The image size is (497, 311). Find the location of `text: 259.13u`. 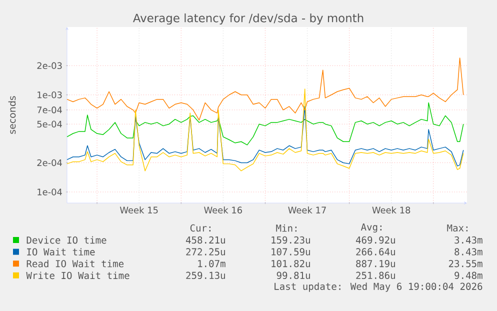

text: 259.13u is located at coordinates (205, 276).